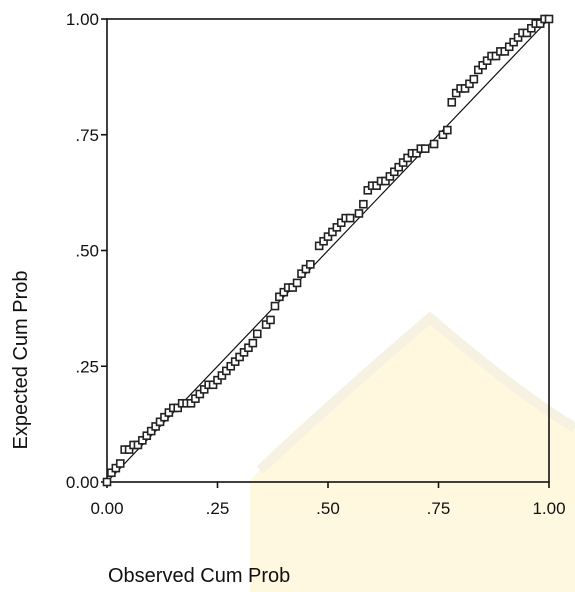  What do you see at coordinates (199, 576) in the screenshot?
I see `x-axis-title: Observed Cum Prob` at bounding box center [199, 576].